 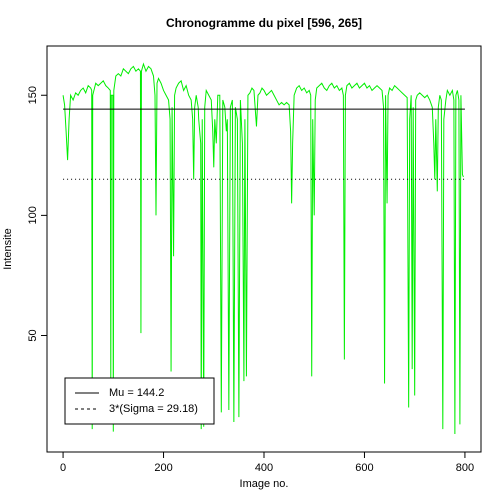 What do you see at coordinates (153, 409) in the screenshot?
I see `legend-label: 3*(Sigma = 29.18)` at bounding box center [153, 409].